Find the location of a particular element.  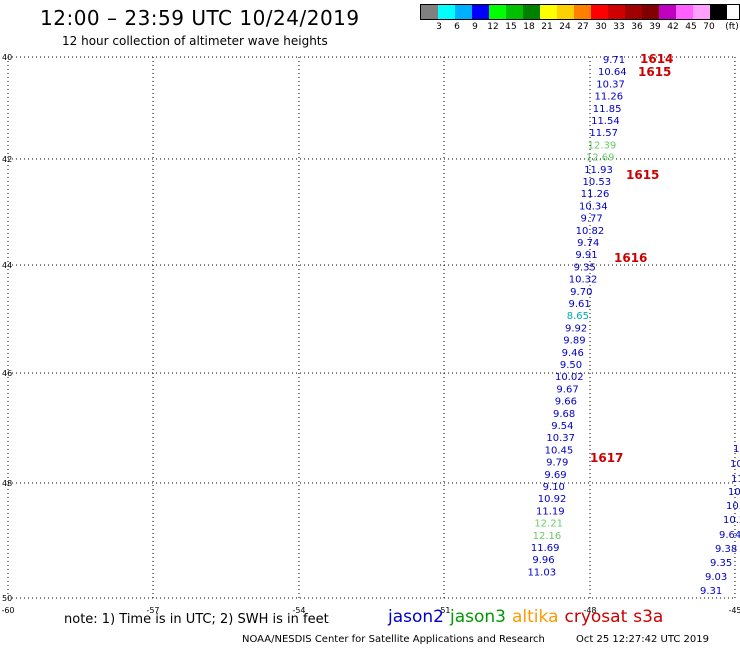

swh-reading: 9.67 is located at coordinates (567, 389).